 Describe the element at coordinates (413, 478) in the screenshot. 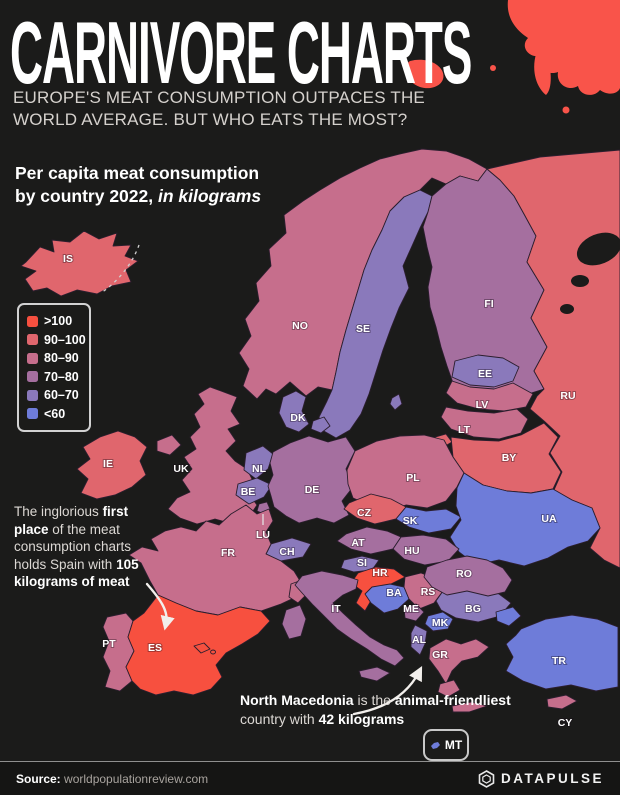

I see `country-label-PL: PL` at that location.